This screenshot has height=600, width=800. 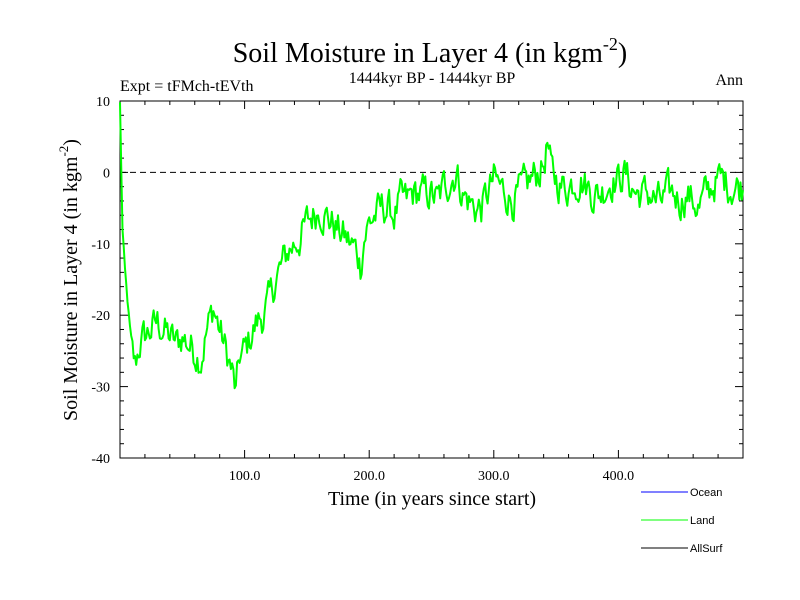 What do you see at coordinates (706, 493) in the screenshot?
I see `legend-label-ocean: Ocean` at bounding box center [706, 493].